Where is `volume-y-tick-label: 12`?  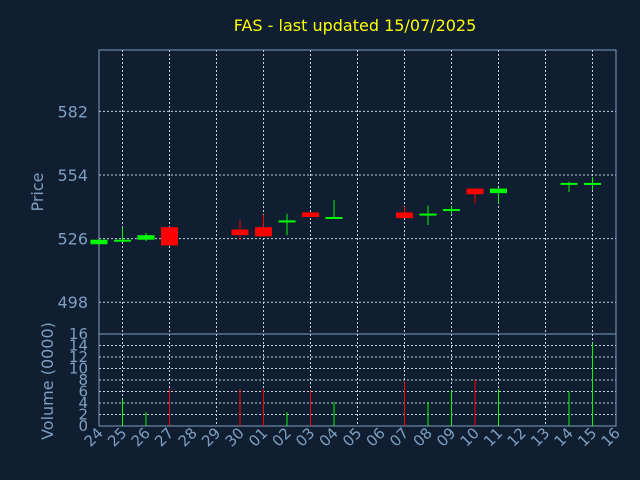
volume-y-tick-label: 12 is located at coordinates (78, 357).